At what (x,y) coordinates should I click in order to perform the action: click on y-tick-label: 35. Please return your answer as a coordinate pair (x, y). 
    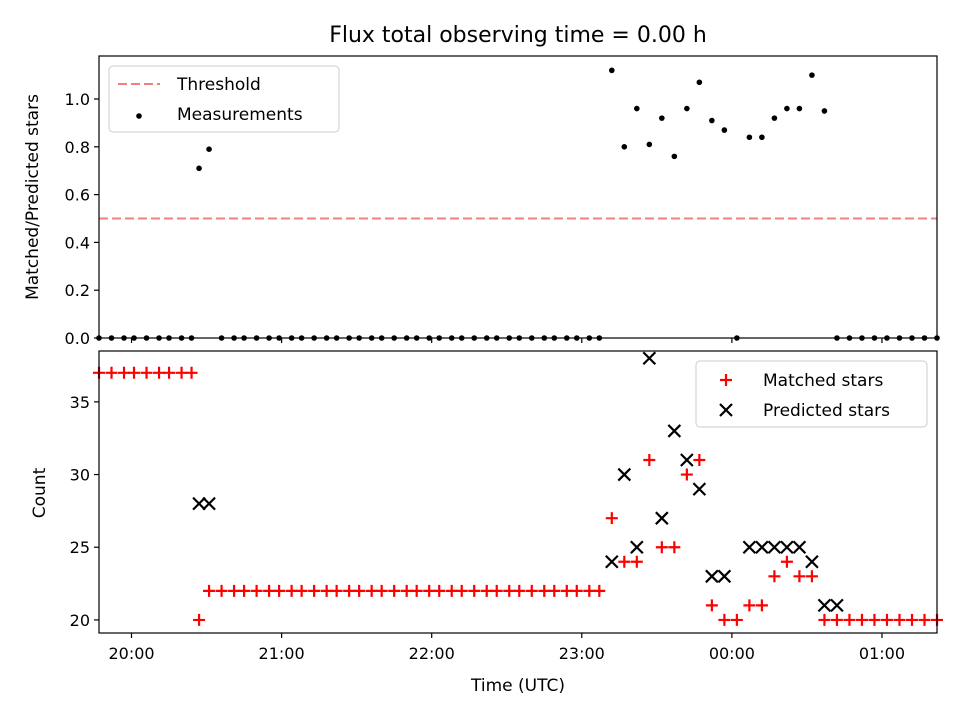
    Looking at the image, I should click on (80, 402).